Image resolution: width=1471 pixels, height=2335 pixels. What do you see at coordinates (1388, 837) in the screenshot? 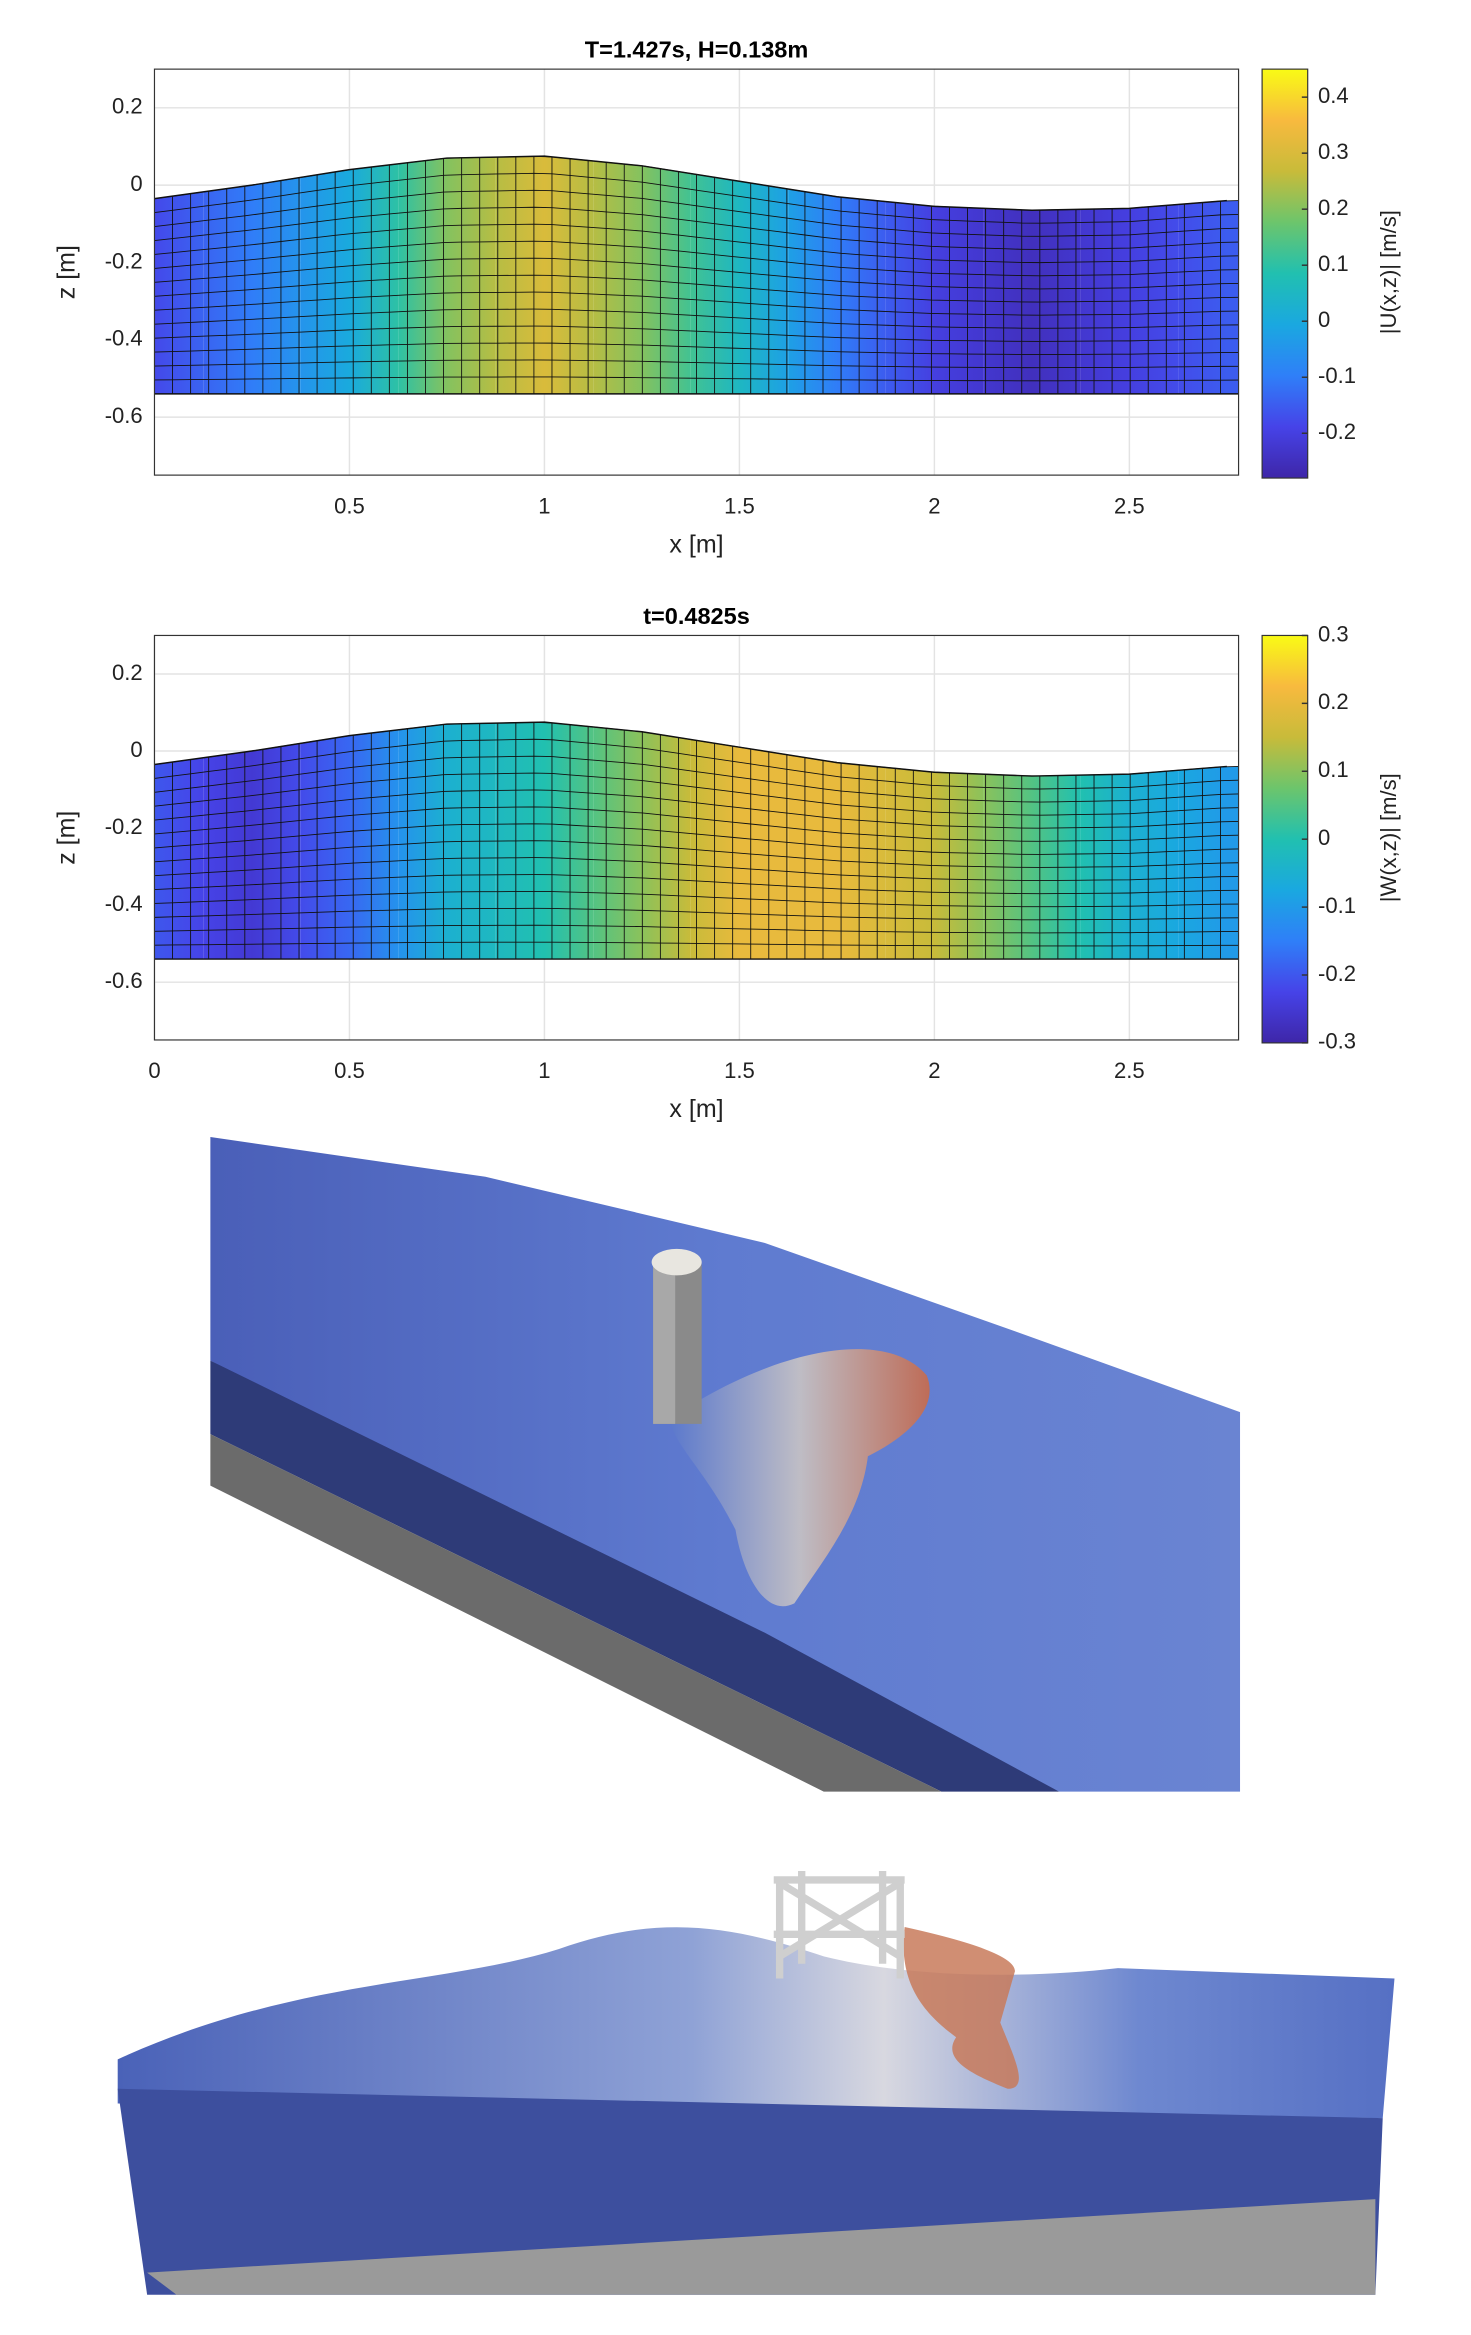
I see `colorbar-label: |W(x,z)| [m/s]` at bounding box center [1388, 837].